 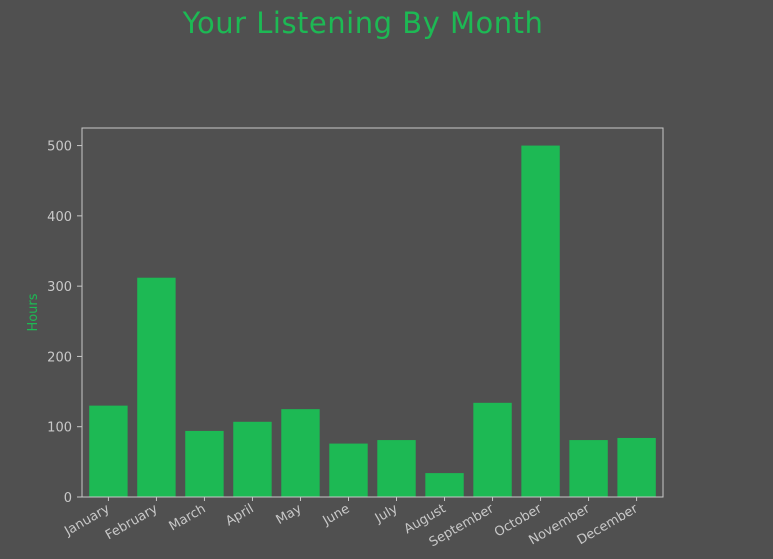 I want to click on x-tick-label: May, so click(x=289, y=514).